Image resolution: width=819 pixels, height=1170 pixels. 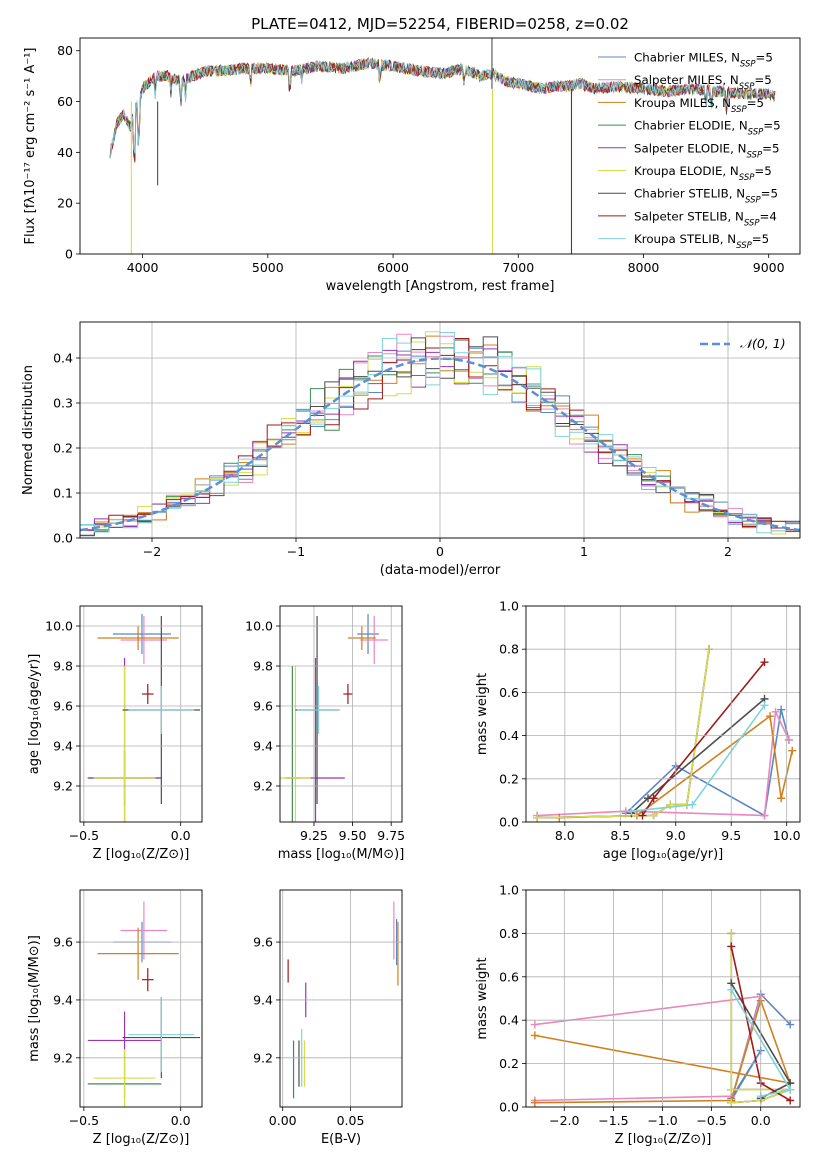 I want to click on y-tick-label: 40, so click(x=65, y=152).